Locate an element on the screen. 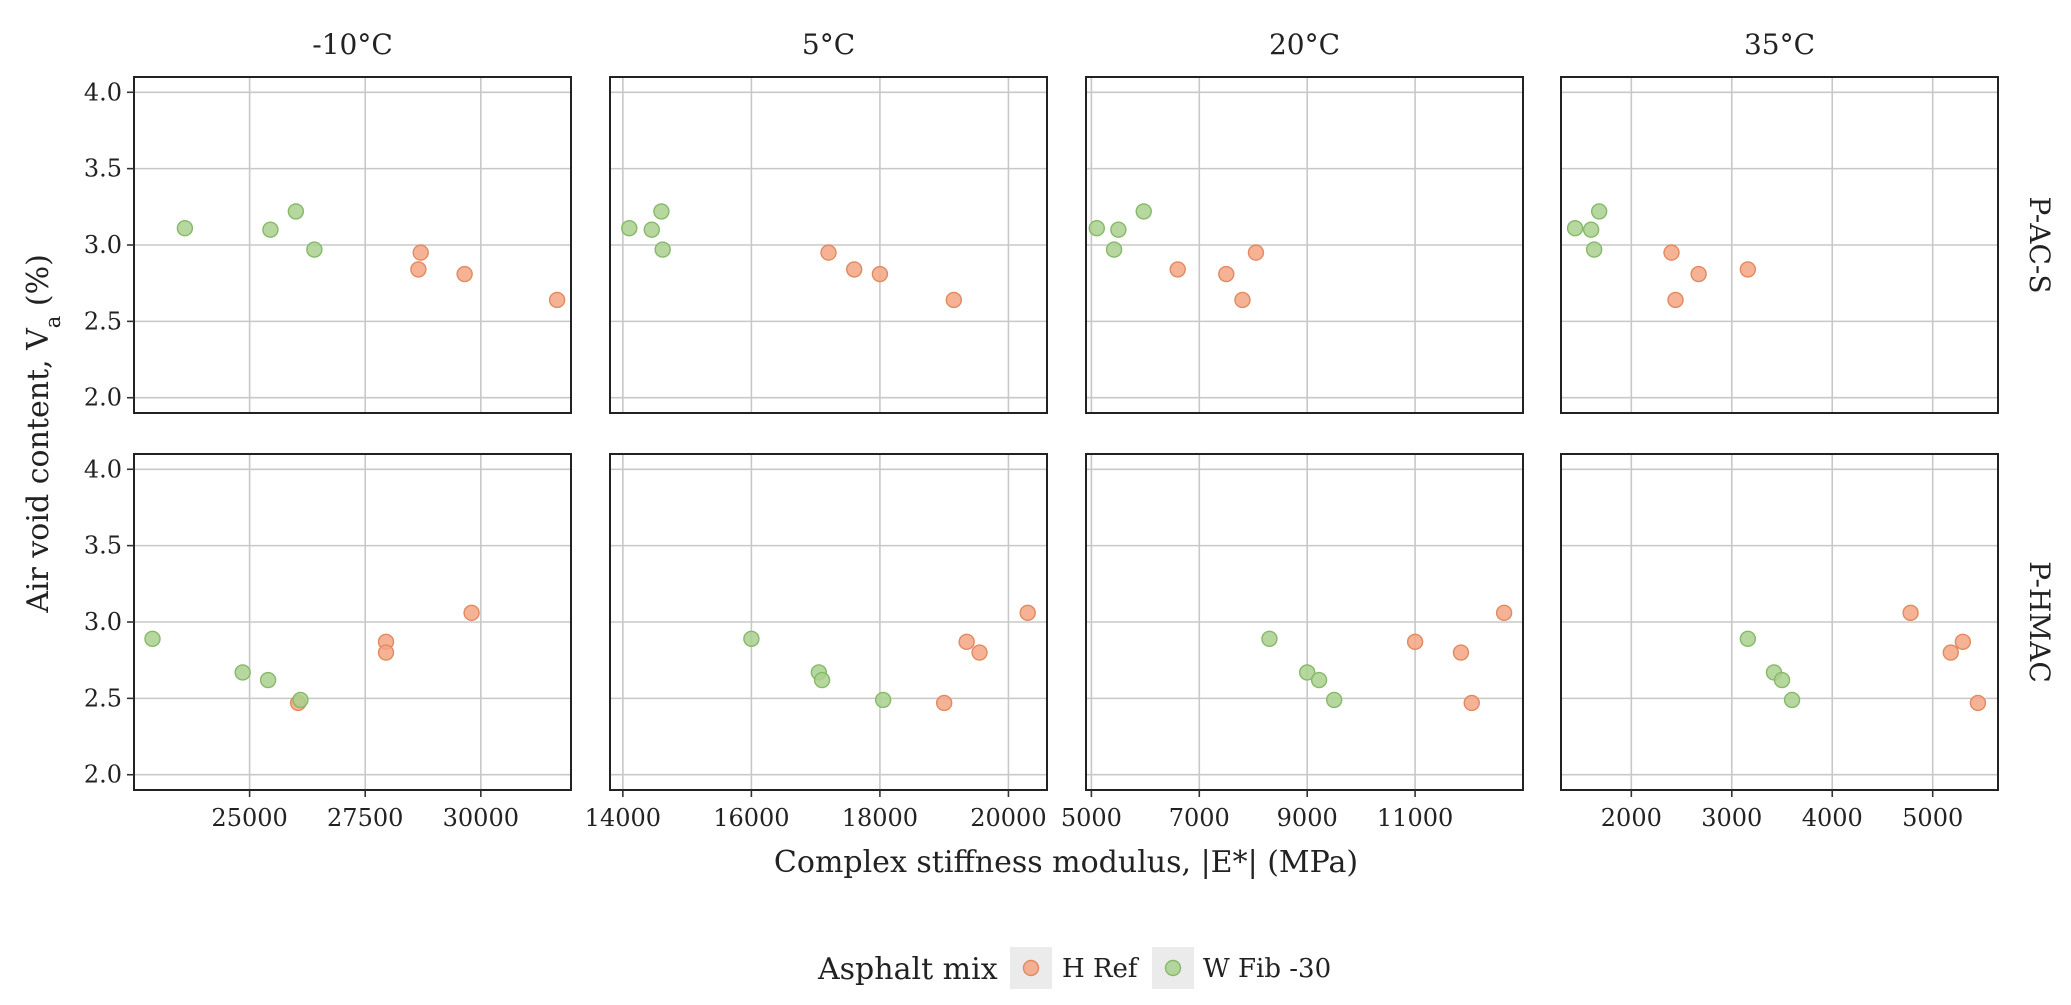  x-tick-label: 27500 is located at coordinates (365, 818).